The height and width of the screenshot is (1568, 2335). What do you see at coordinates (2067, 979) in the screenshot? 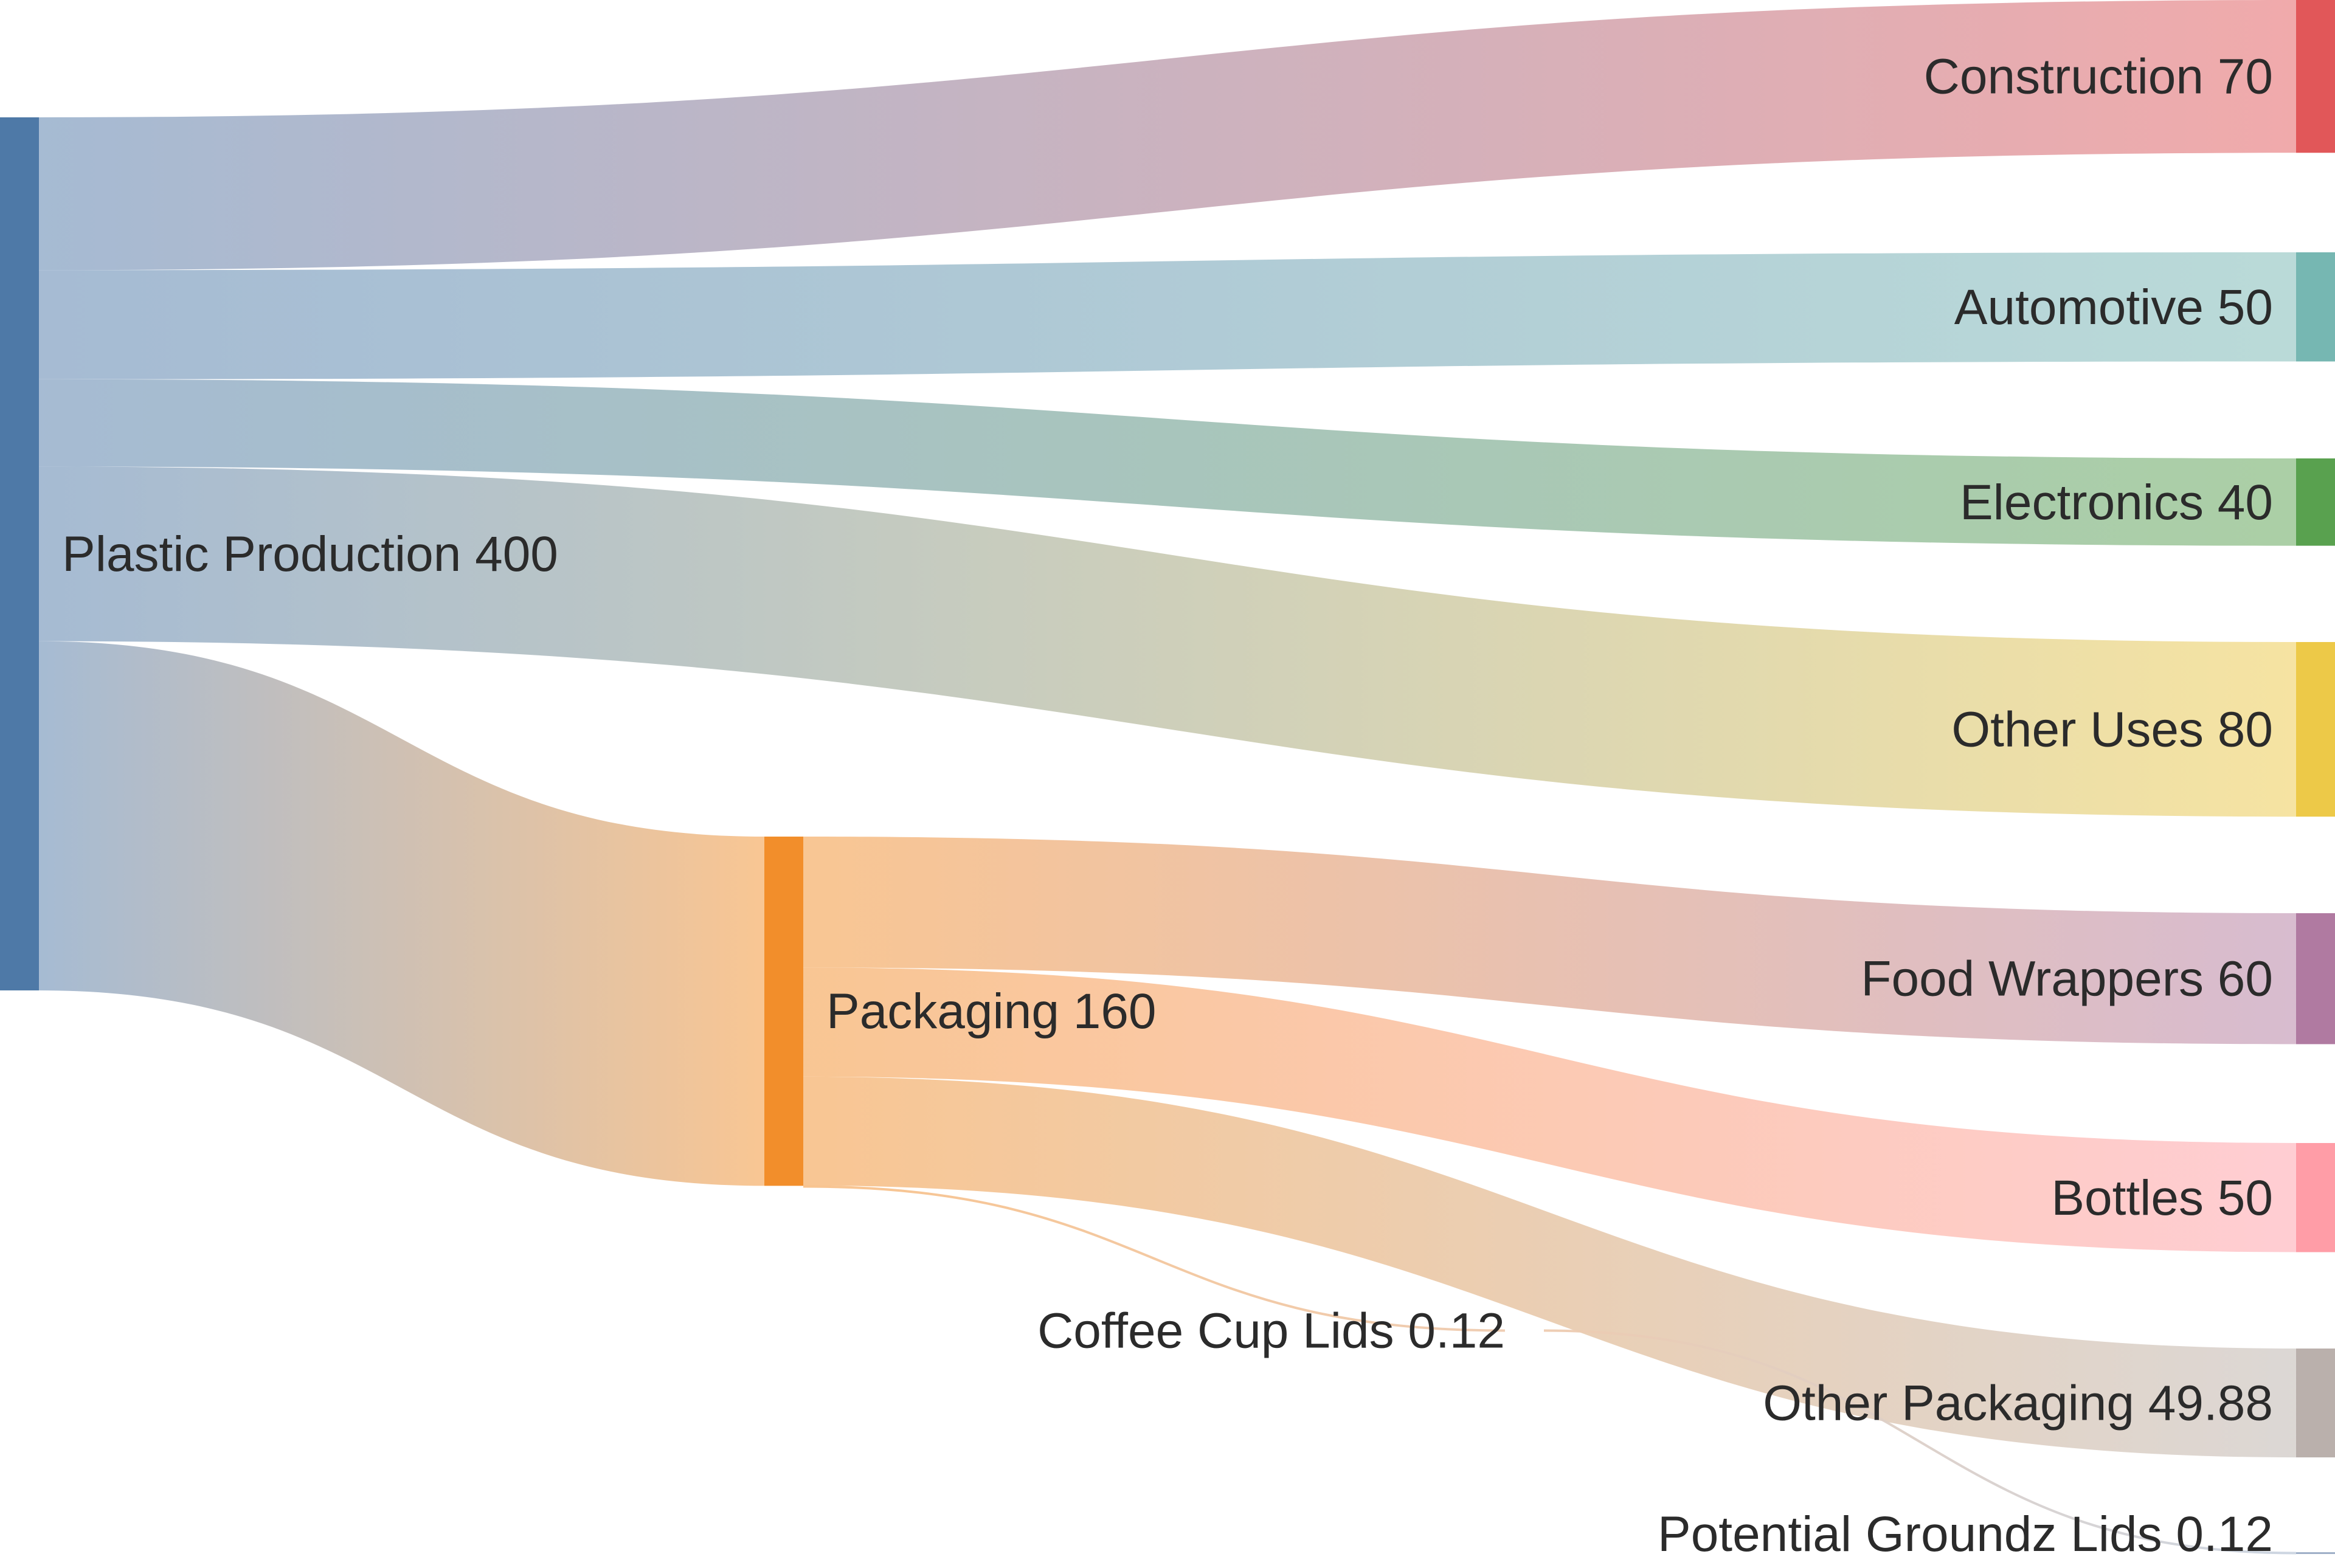
I see `label-food-wrappers: Food Wrappers 60` at bounding box center [2067, 979].